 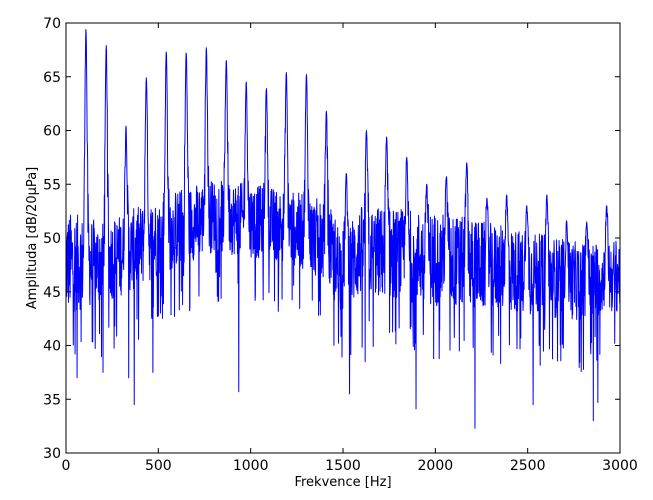 I want to click on y-tick-label: 30, so click(x=52, y=454).